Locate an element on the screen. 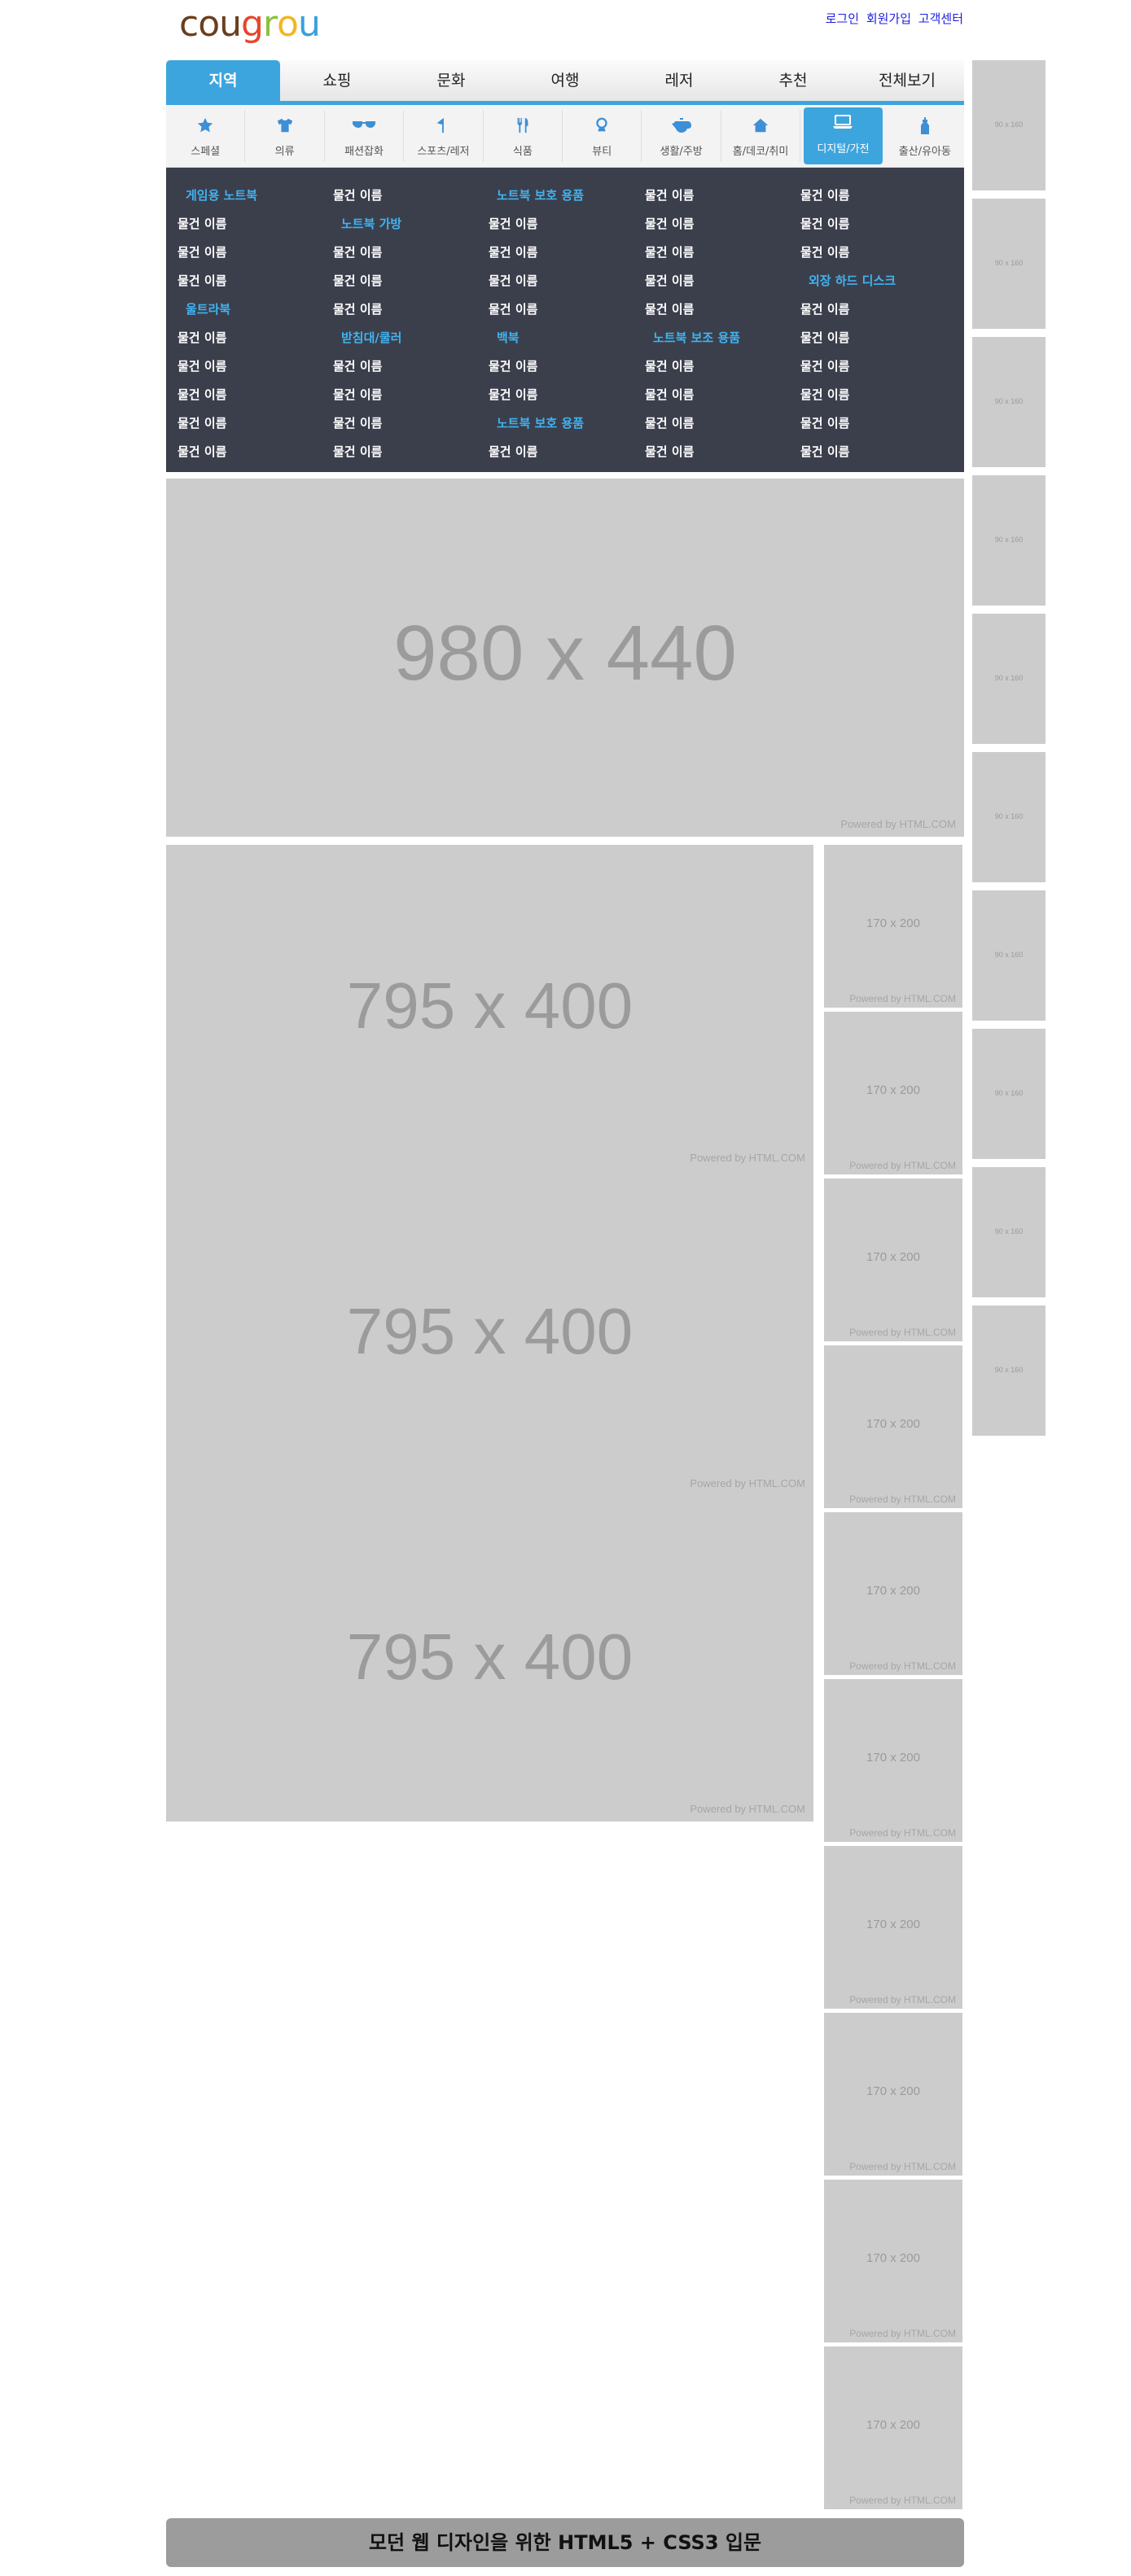 Image resolution: width=1131 pixels, height=2576 pixels. category-item: 의류 is located at coordinates (285, 136).